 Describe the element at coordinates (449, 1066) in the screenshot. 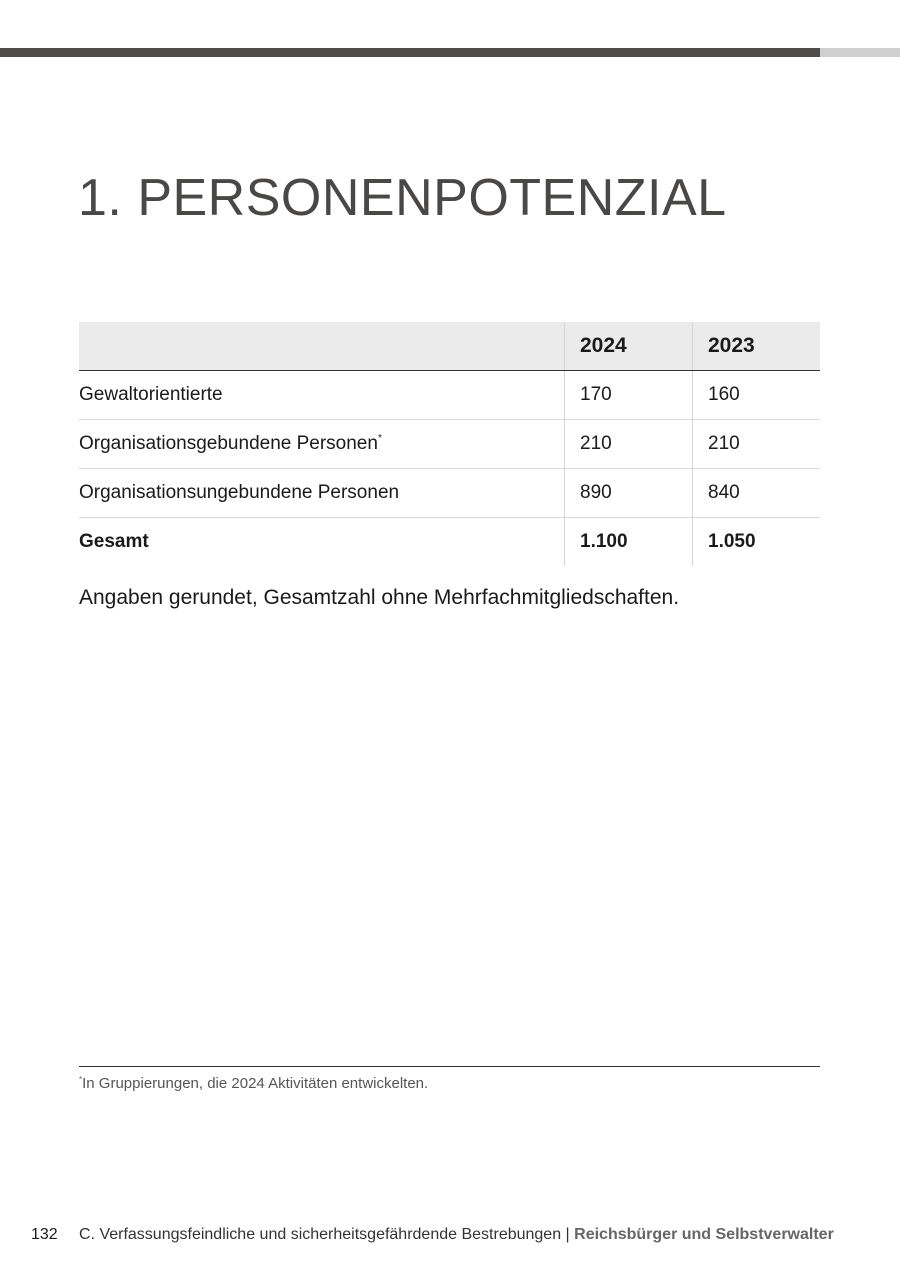

I see `footnote-divider` at that location.